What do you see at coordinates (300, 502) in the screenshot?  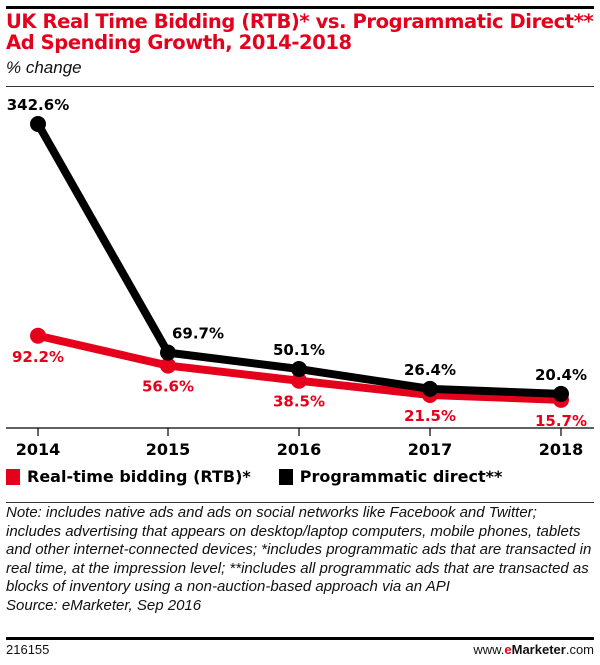 I see `legend-rule` at bounding box center [300, 502].